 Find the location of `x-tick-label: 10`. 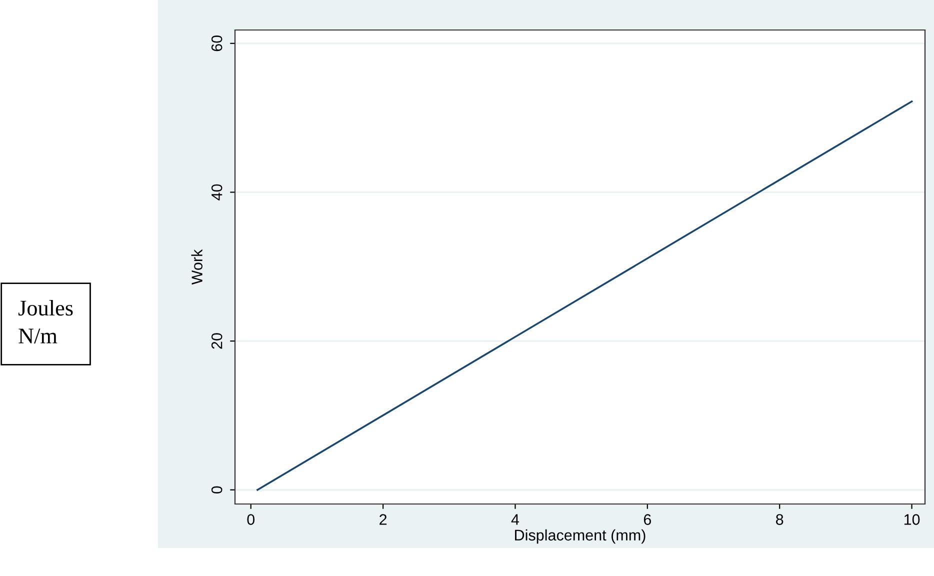

x-tick-label: 10 is located at coordinates (912, 519).